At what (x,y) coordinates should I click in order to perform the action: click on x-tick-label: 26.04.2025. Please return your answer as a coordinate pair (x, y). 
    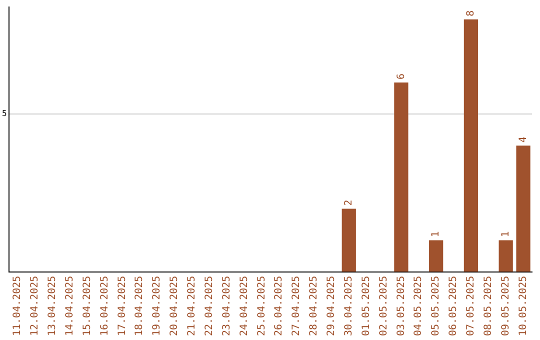
    Looking at the image, I should click on (279, 306).